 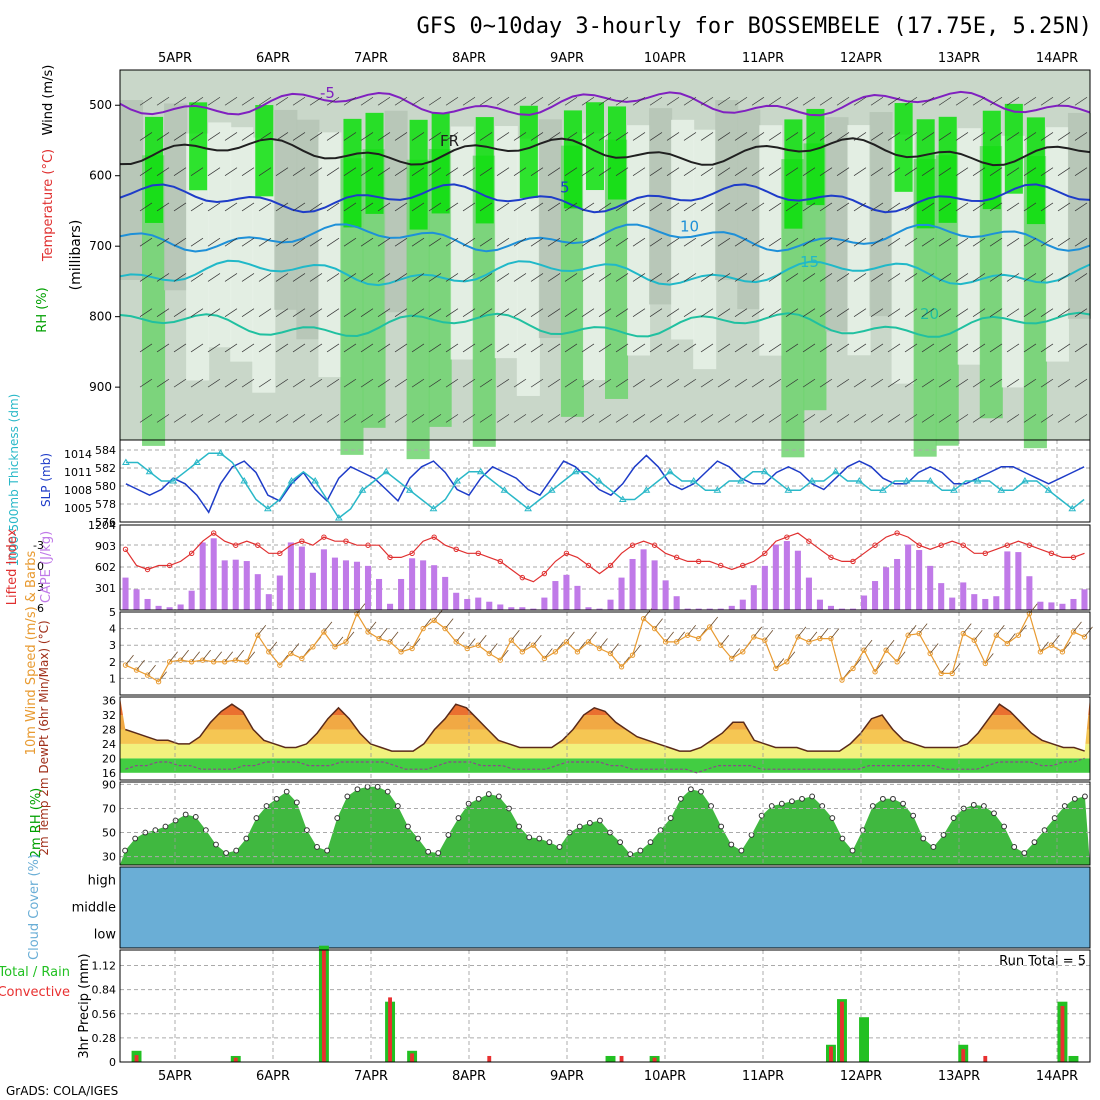 I want to click on day-label-top: 14APR, so click(x=1057, y=58).